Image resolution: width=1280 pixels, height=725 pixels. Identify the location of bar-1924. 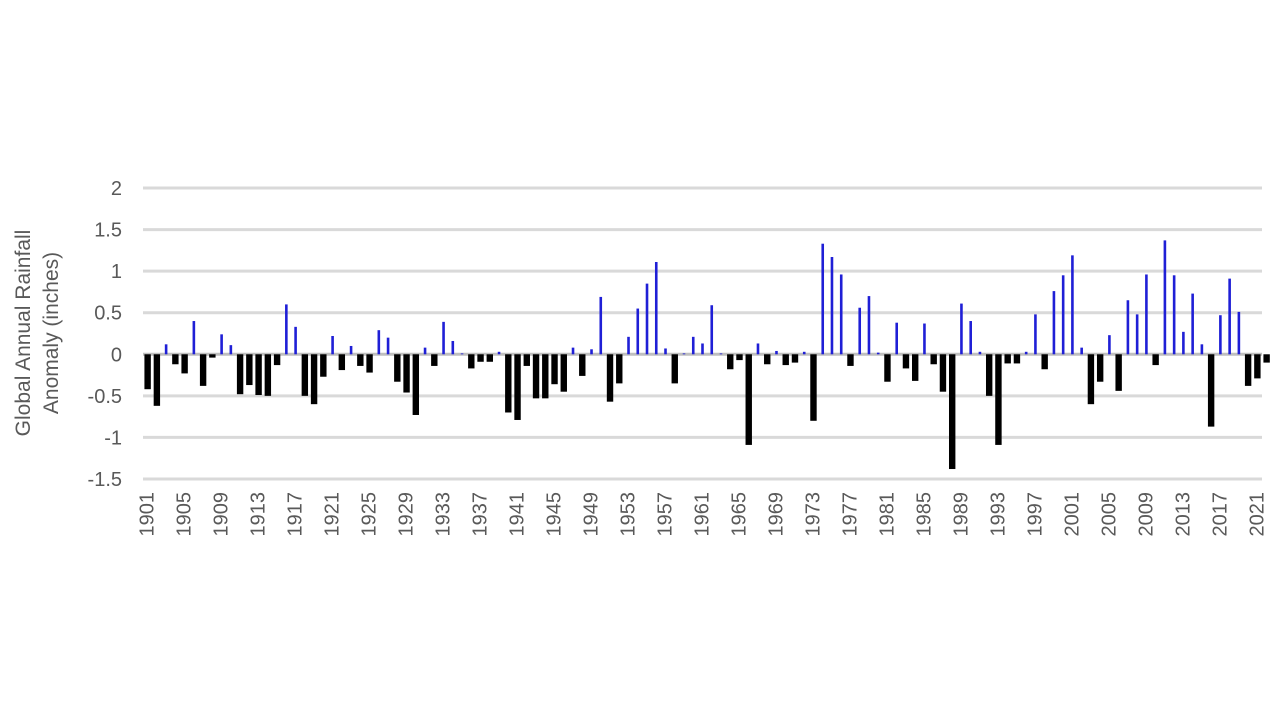
(360, 360).